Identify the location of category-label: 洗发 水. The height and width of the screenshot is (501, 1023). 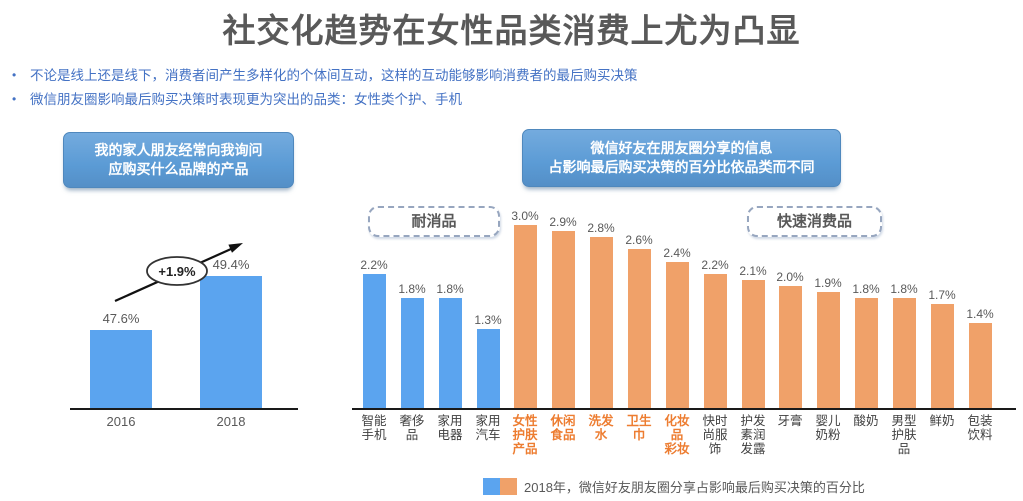
(601, 428).